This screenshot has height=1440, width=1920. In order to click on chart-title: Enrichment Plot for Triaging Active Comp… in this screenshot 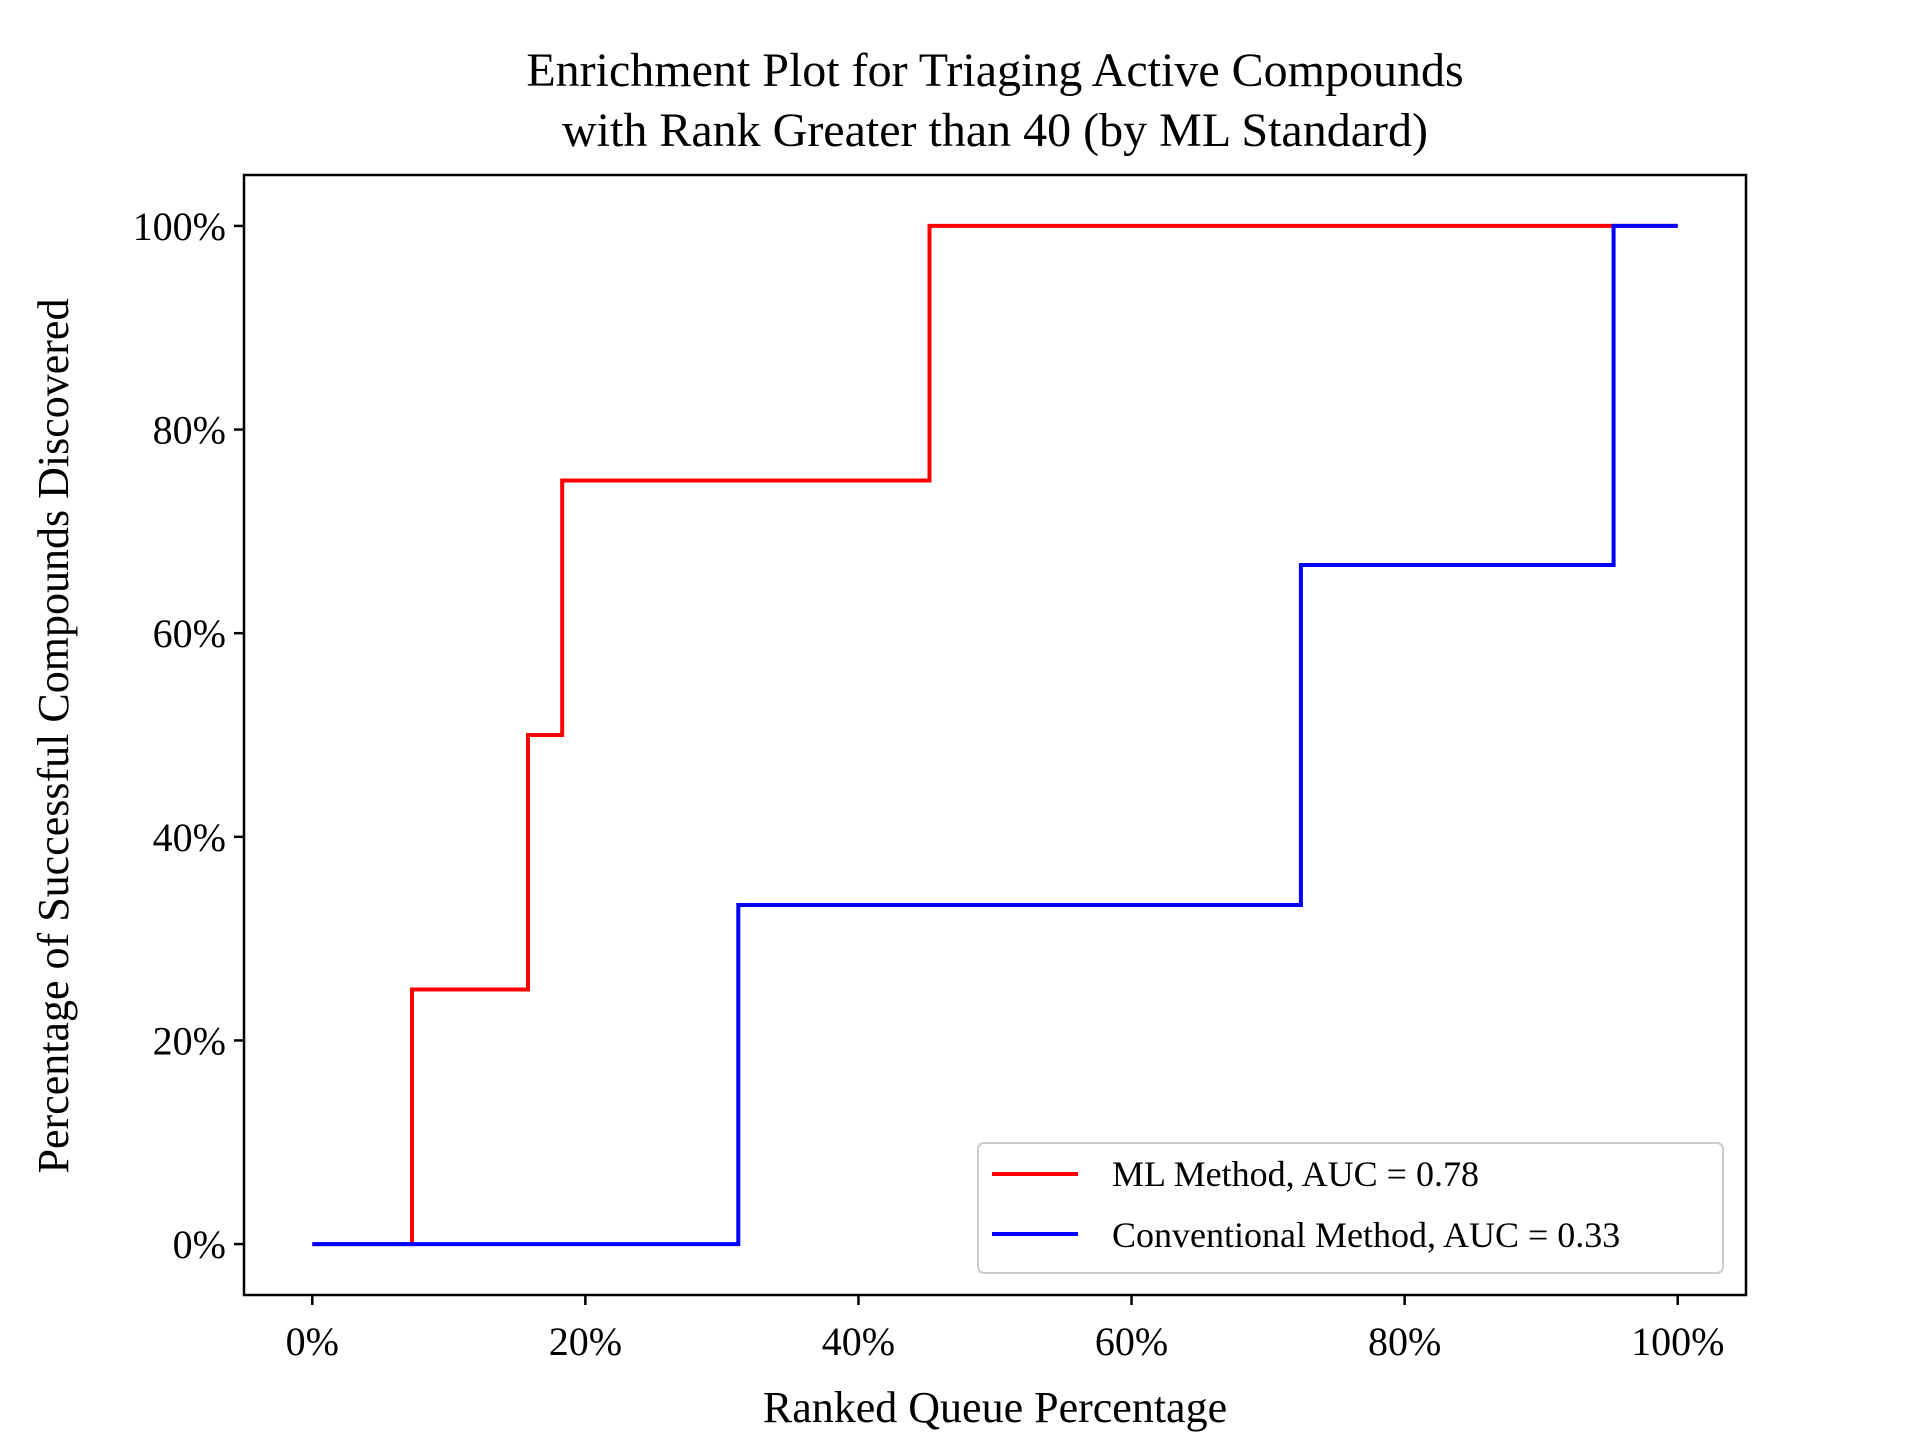, I will do `click(994, 100)`.